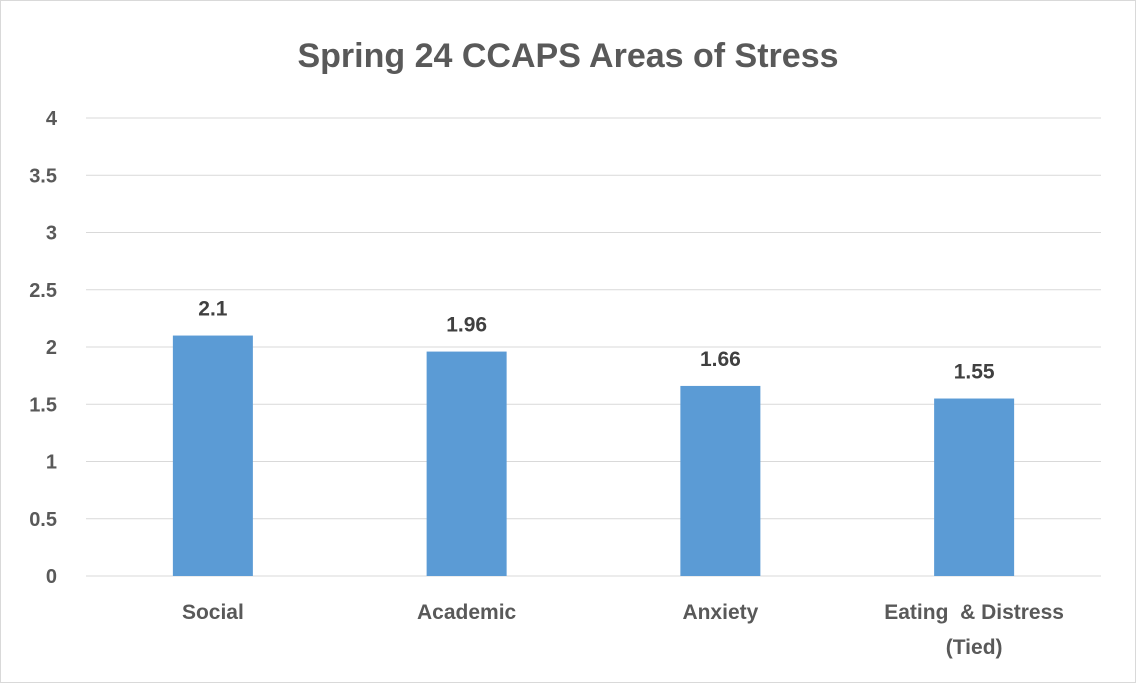  I want to click on x-category-label: Anxiety, so click(720, 612).